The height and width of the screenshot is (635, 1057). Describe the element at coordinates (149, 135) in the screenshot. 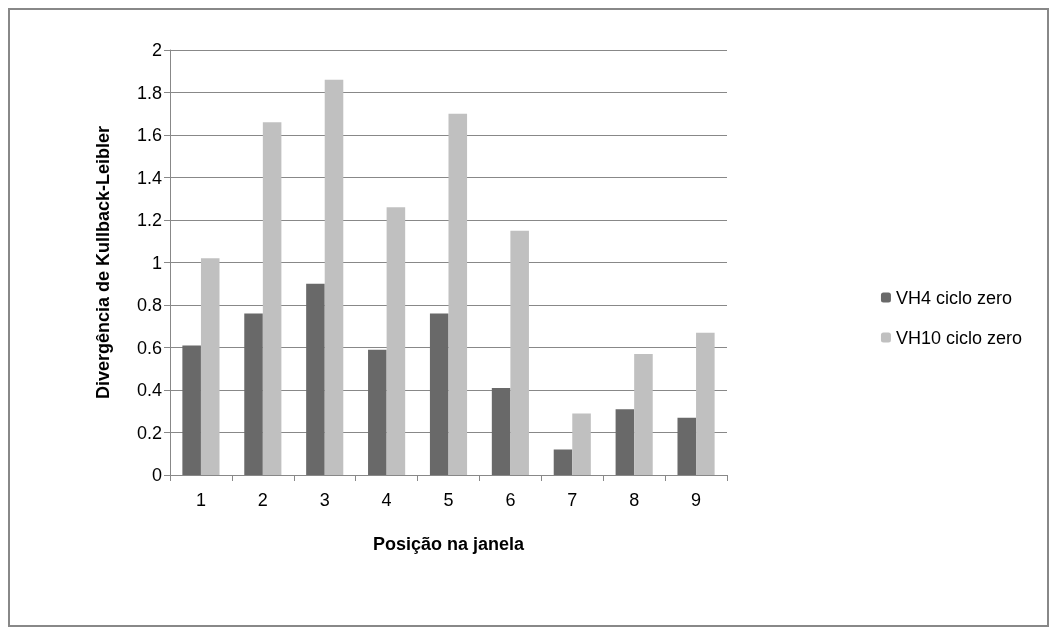

I see `y-tick-label: 1.6` at that location.